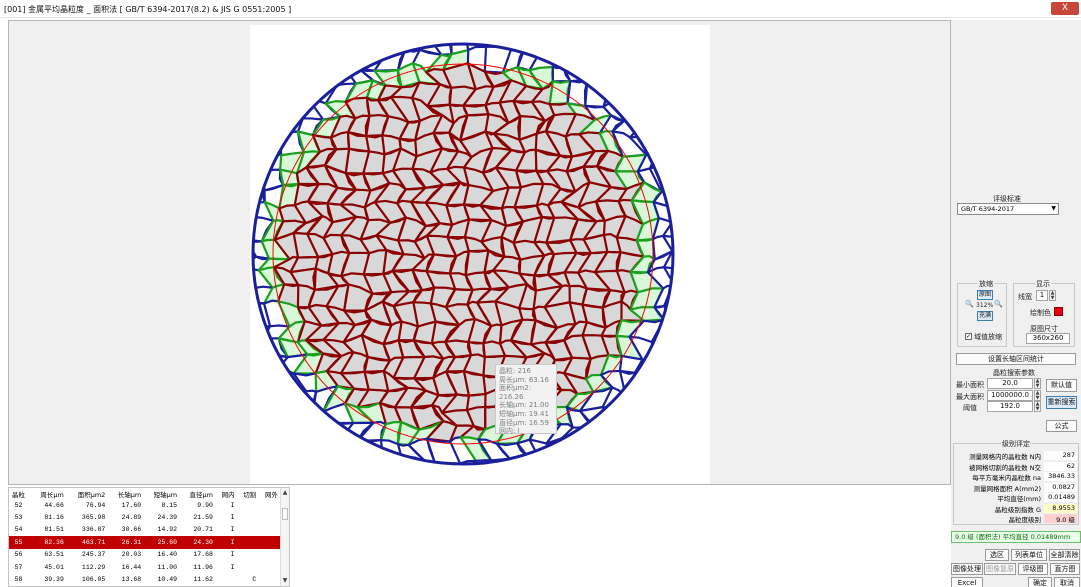 The width and height of the screenshot is (1081, 587). Describe the element at coordinates (1061, 402) in the screenshot. I see `research-button: 重新搜索` at that location.